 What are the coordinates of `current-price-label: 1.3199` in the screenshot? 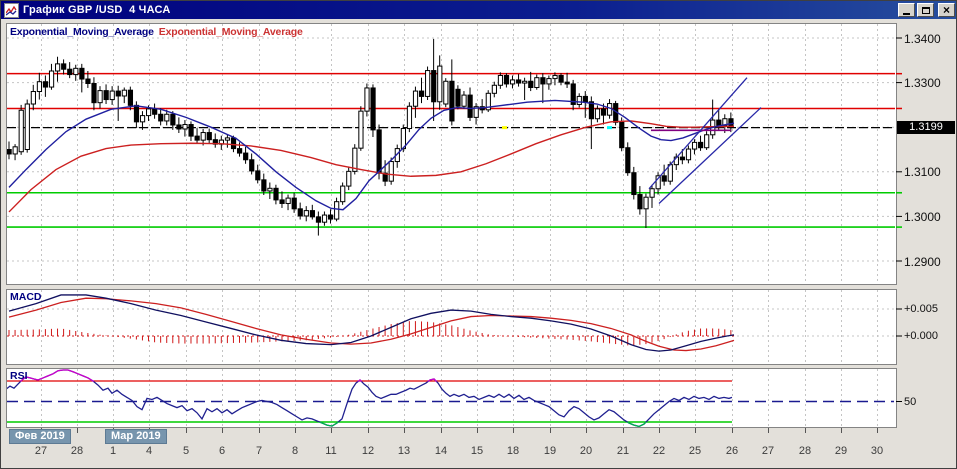 It's located at (926, 128).